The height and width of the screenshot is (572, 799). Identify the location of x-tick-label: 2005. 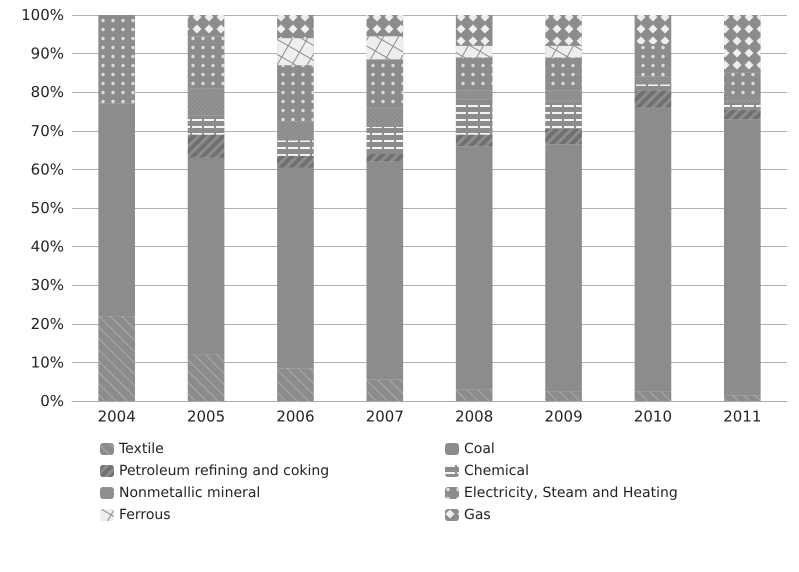
(206, 417).